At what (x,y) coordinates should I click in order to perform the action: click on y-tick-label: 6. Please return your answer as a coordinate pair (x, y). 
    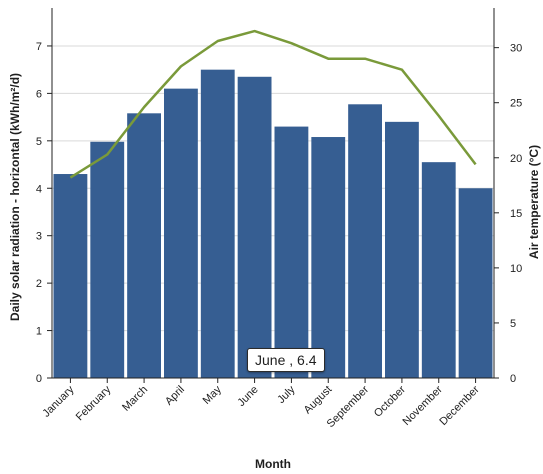
    Looking at the image, I should click on (39, 94).